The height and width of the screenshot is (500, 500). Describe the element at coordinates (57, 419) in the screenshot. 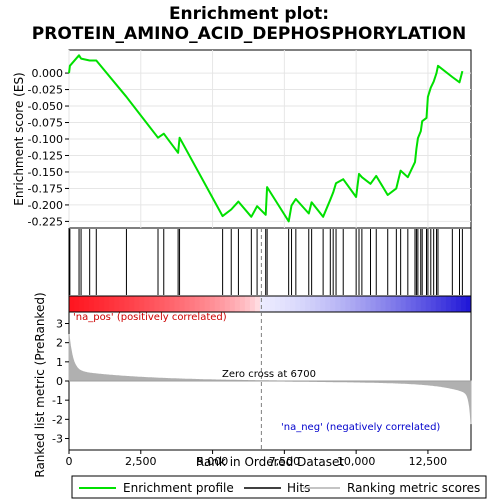

I see `metric-tick-label: -2` at that location.